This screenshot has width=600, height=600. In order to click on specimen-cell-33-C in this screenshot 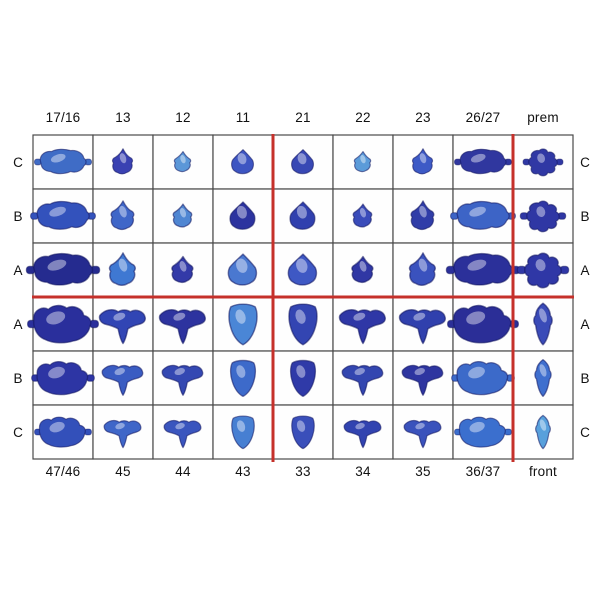, I will do `click(303, 432)`.